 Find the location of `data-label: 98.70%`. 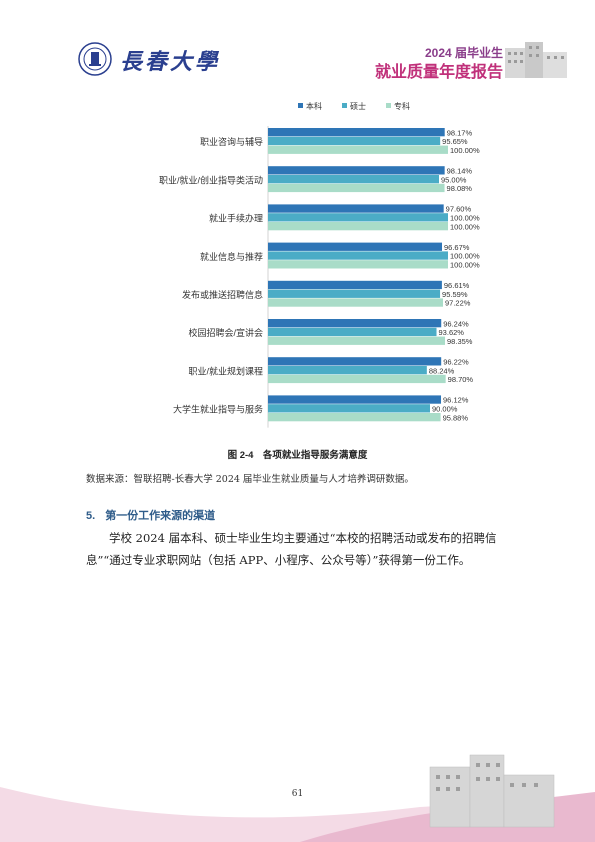

data-label: 98.70% is located at coordinates (461, 379).